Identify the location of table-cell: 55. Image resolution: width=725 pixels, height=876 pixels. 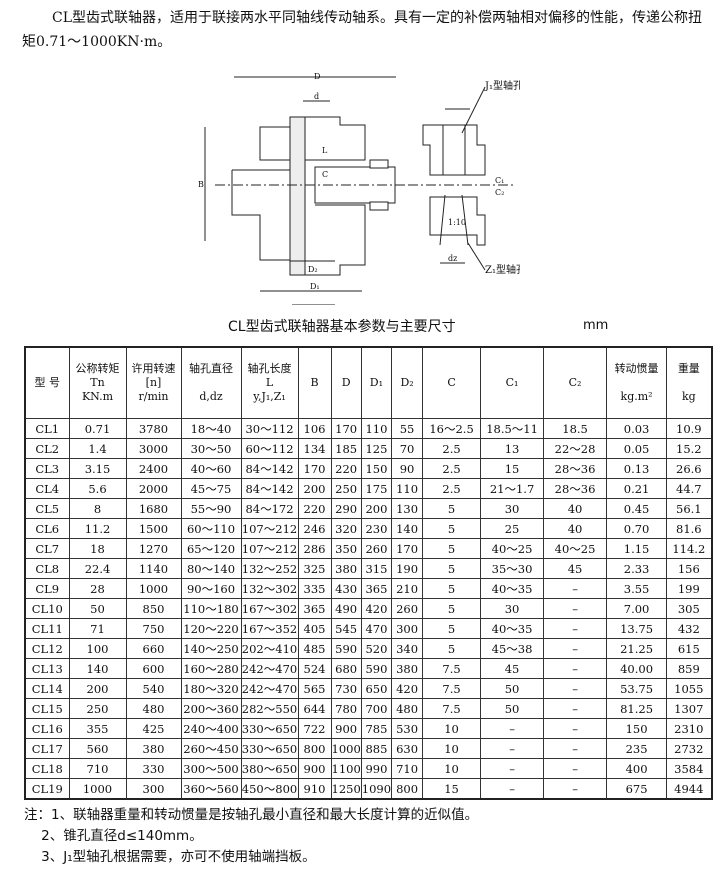
(407, 428).